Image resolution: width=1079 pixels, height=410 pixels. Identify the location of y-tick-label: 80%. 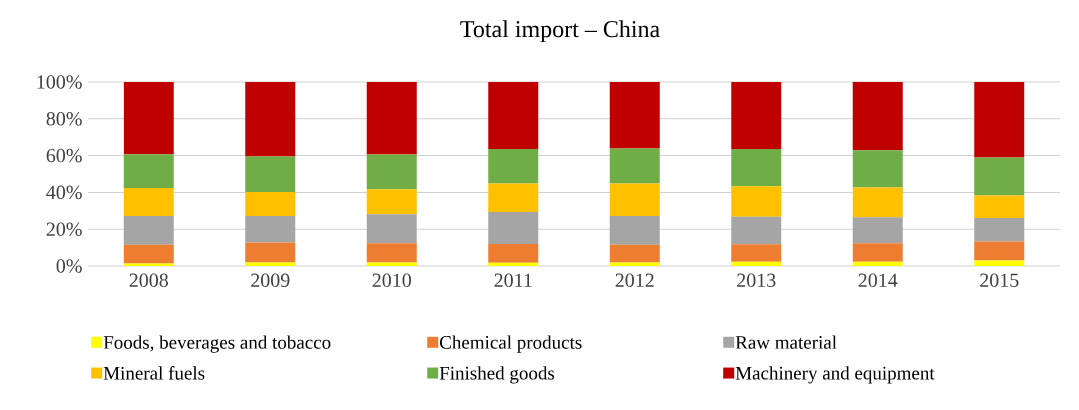
(64, 119).